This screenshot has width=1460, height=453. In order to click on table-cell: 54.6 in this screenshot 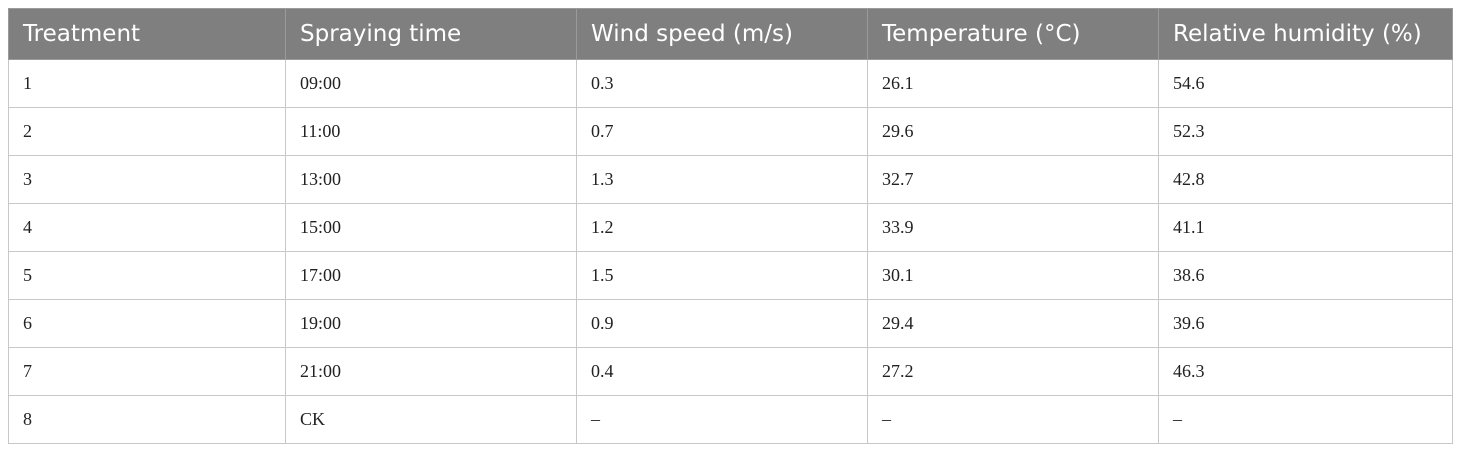, I will do `click(1305, 83)`.